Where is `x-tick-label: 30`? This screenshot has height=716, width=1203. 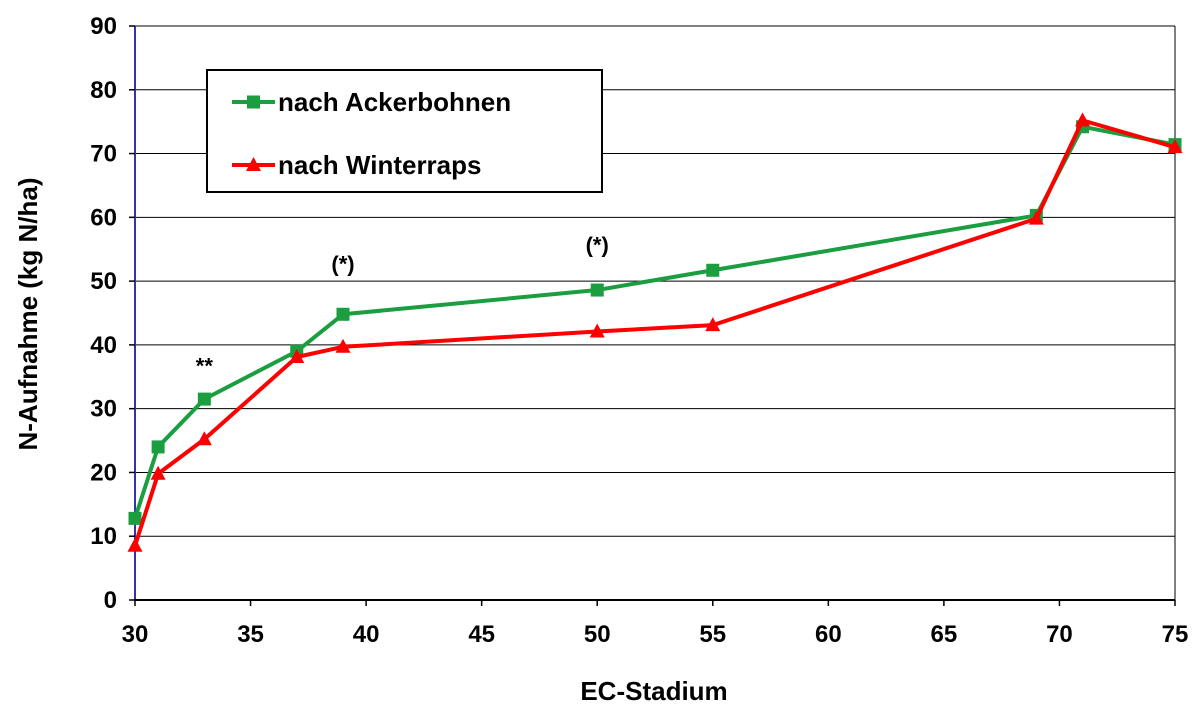 x-tick-label: 30 is located at coordinates (135, 634).